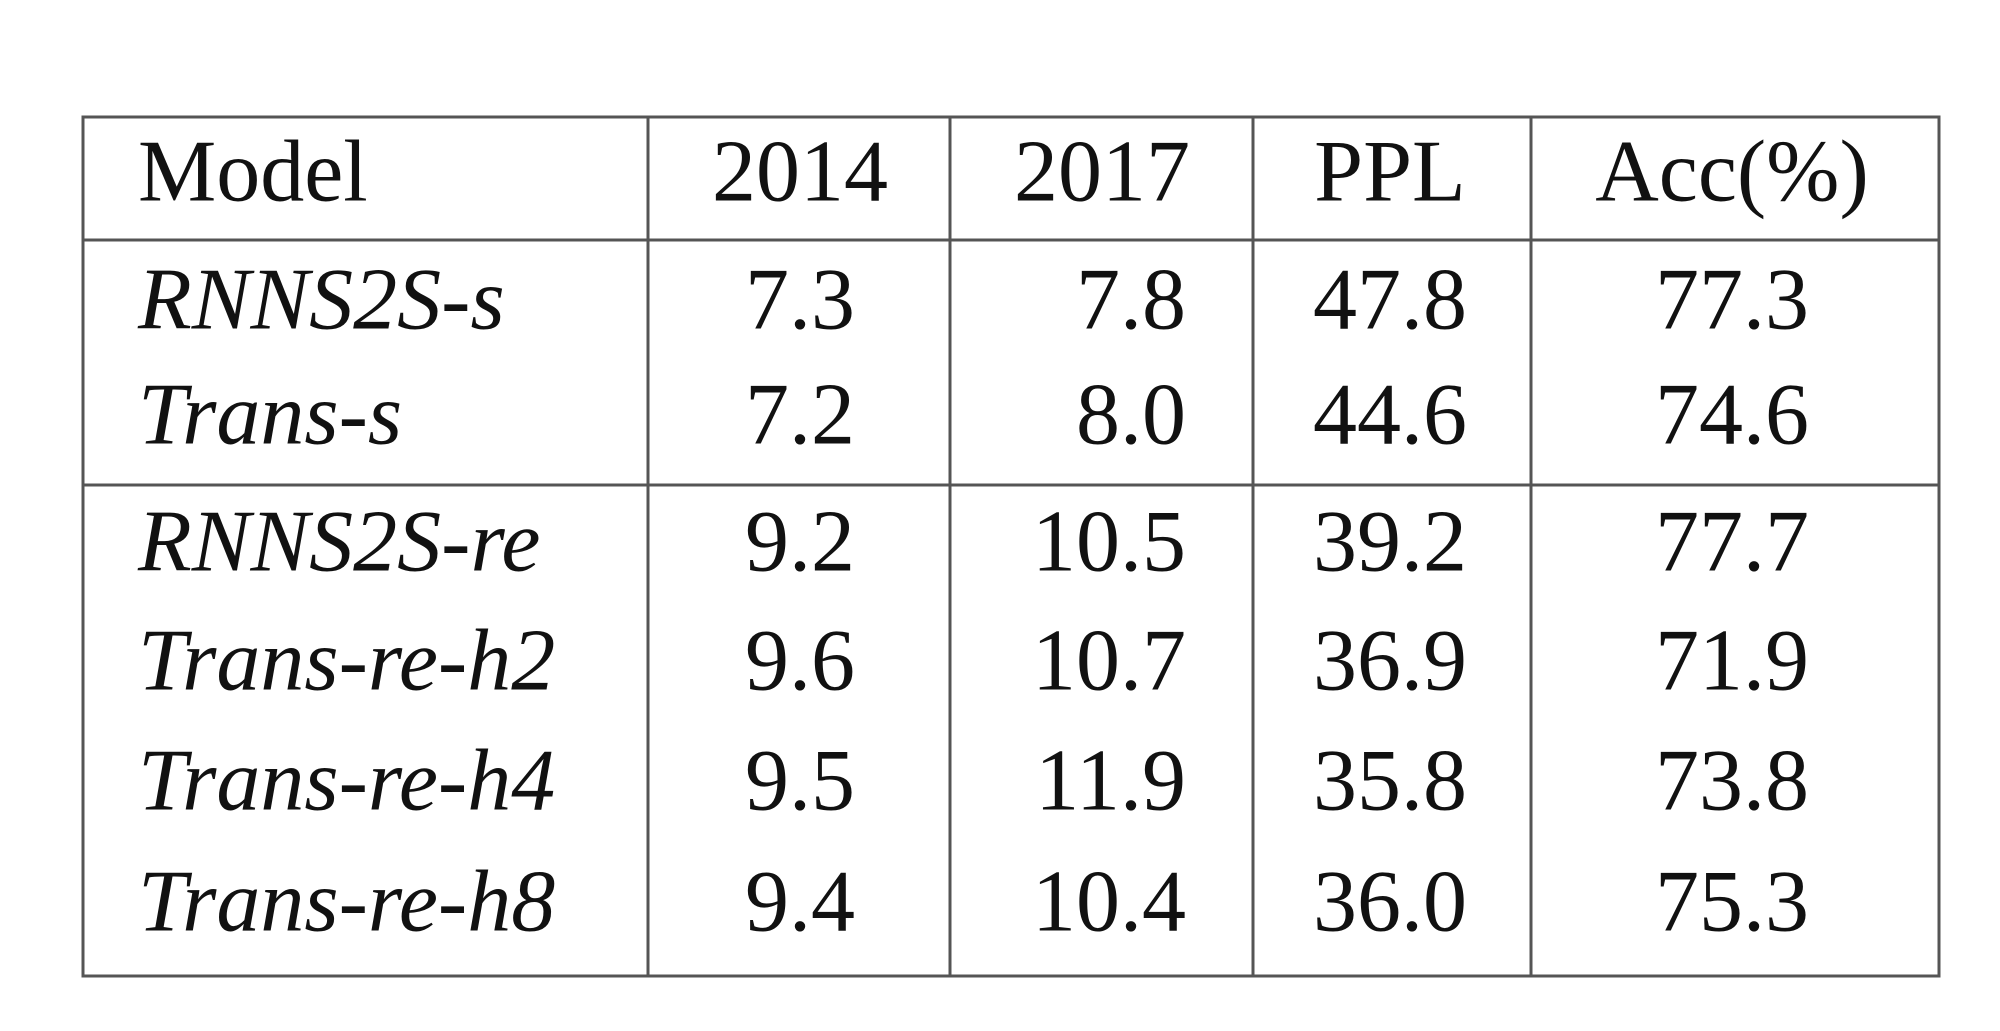 This screenshot has width=2000, height=1031. Describe the element at coordinates (253, 172) in the screenshot. I see `header-cell: Model` at that location.